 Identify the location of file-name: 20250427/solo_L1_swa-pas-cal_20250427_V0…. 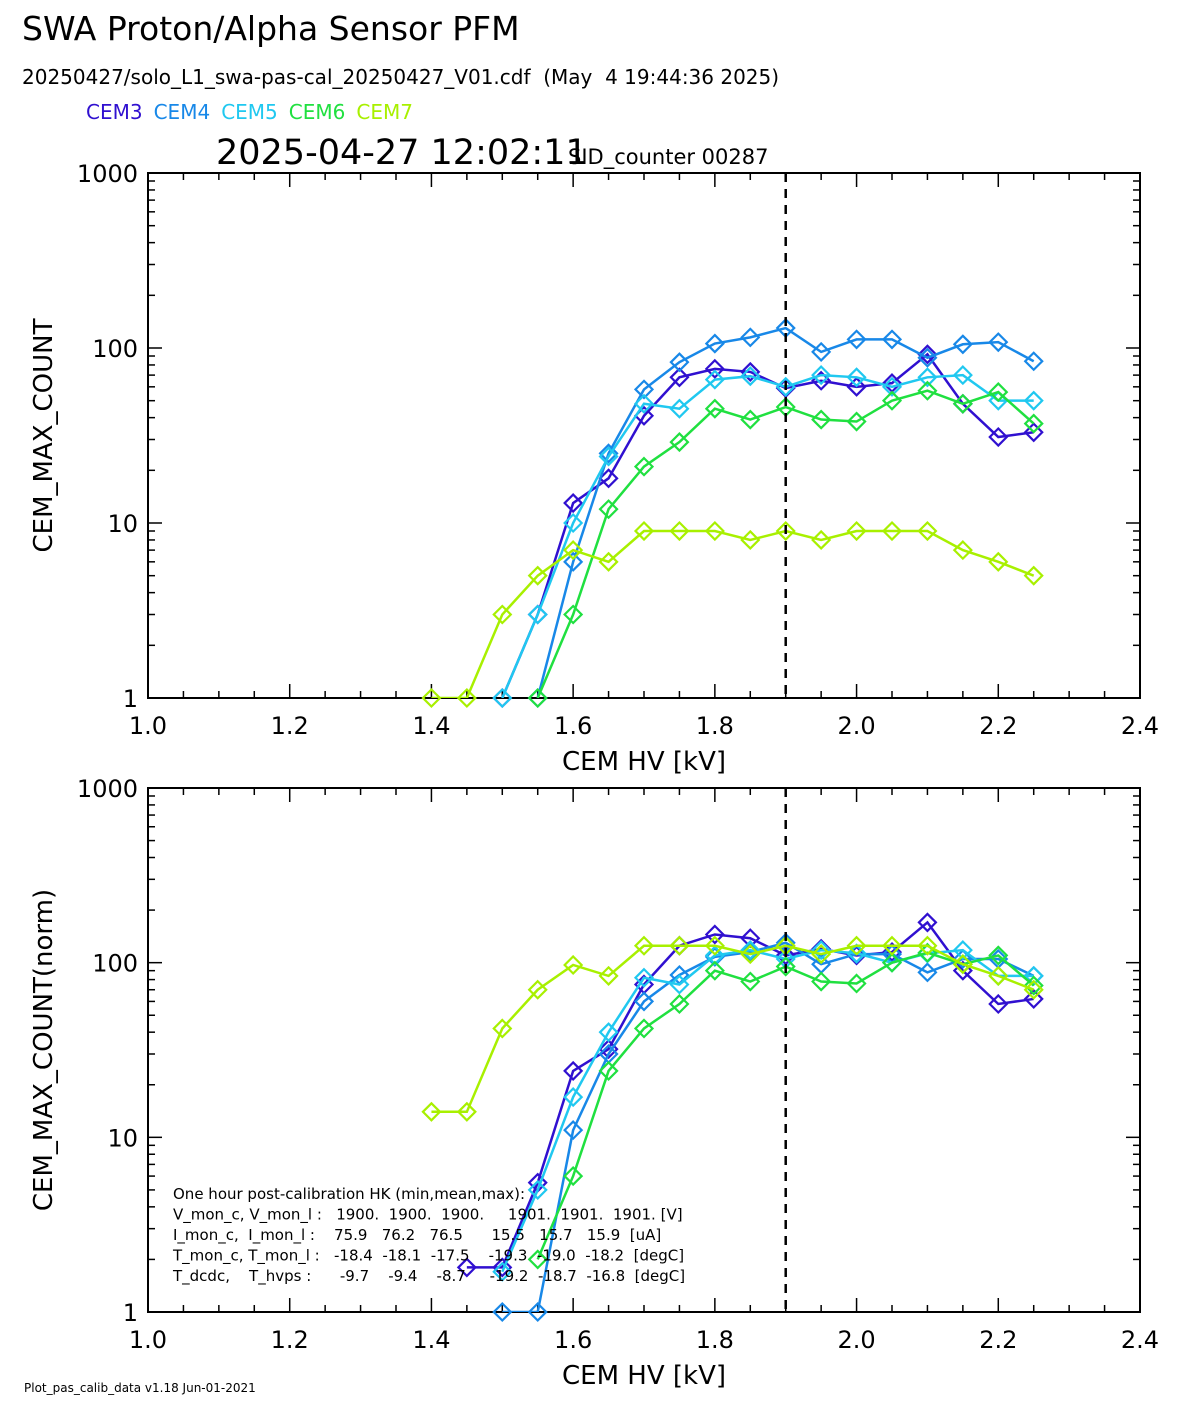
(400, 77).